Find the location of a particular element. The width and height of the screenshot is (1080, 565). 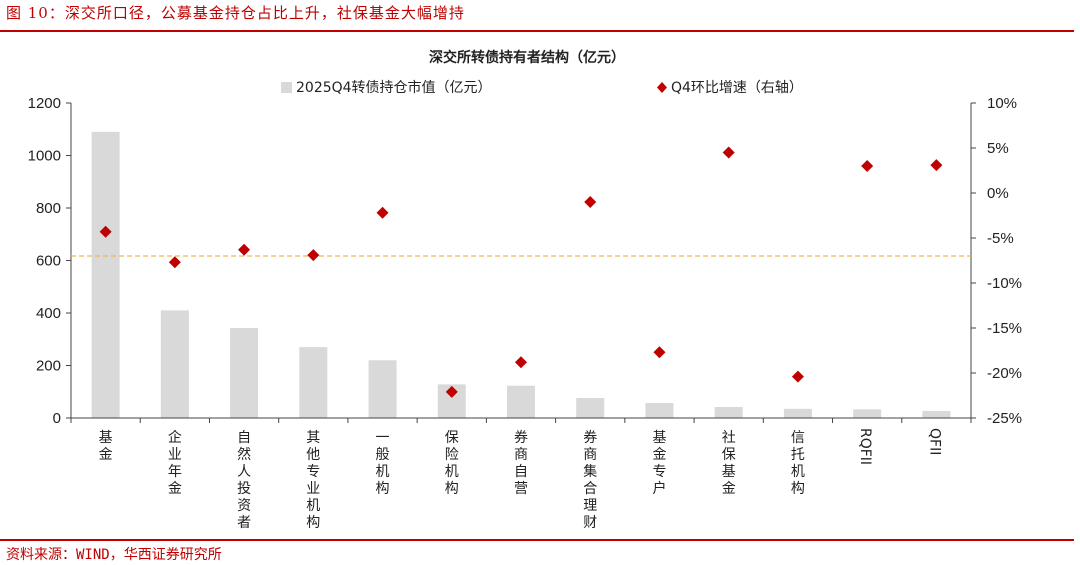

category-label: 其他专业机构 is located at coordinates (313, 480).